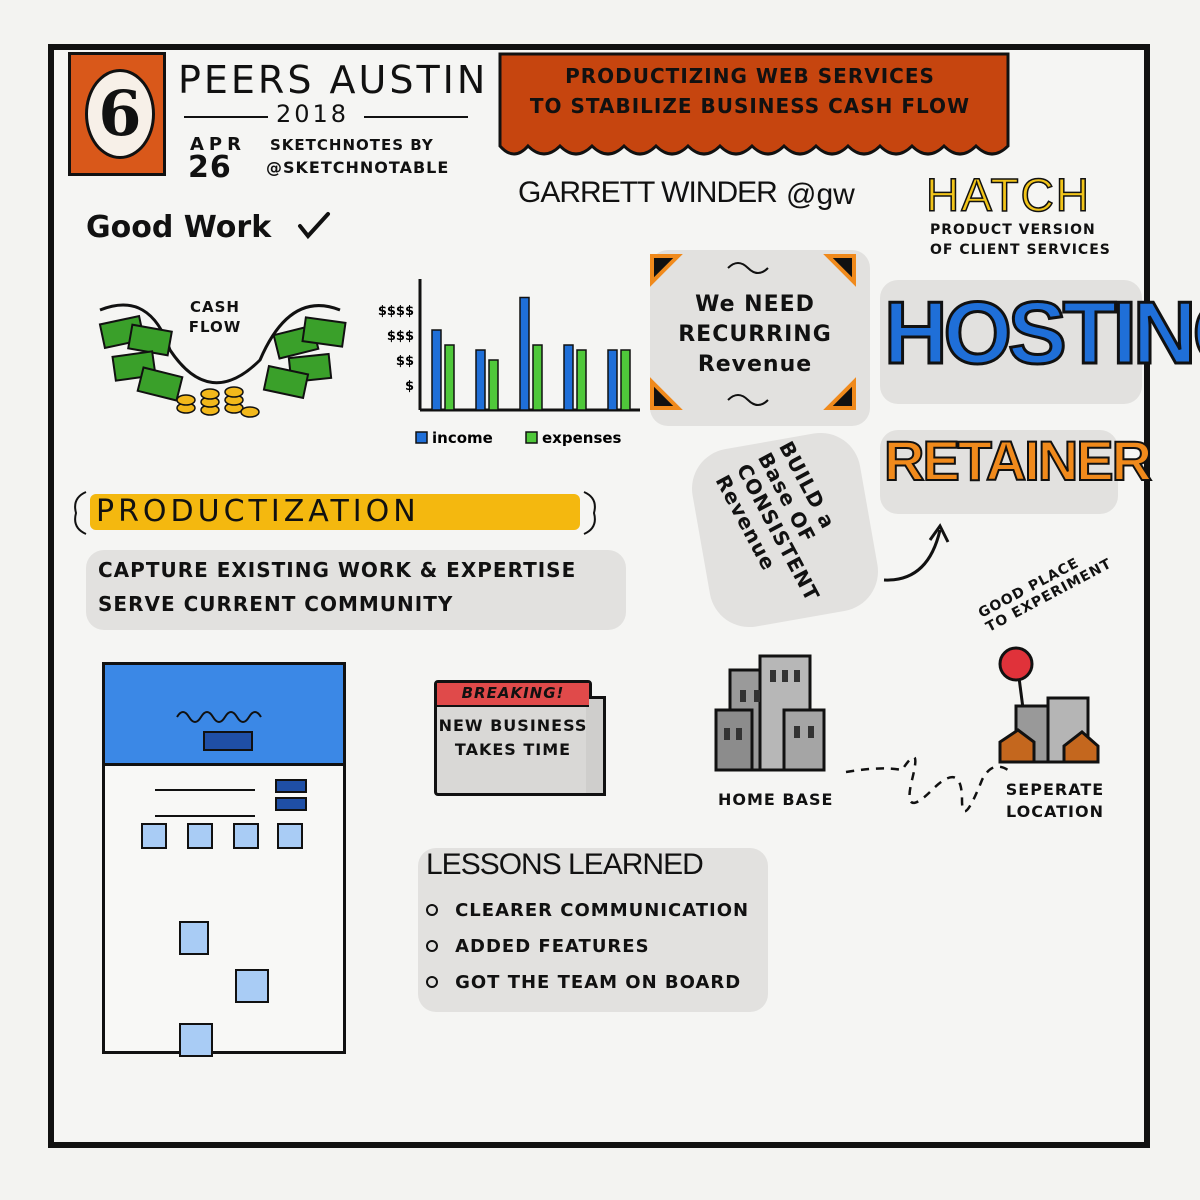 Image resolution: width=1200 pixels, height=1200 pixels. Describe the element at coordinates (352, 145) in the screenshot. I see `credit-line-1: SKETCHNOTES BY` at that location.